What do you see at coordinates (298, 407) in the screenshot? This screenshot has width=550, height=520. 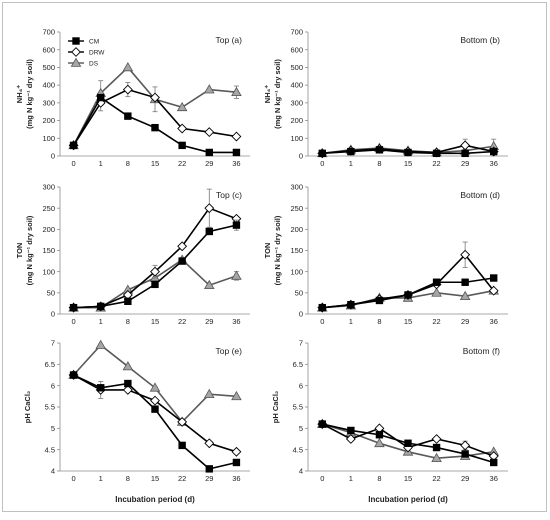 I see `y-tick-label: 5.5` at bounding box center [298, 407].